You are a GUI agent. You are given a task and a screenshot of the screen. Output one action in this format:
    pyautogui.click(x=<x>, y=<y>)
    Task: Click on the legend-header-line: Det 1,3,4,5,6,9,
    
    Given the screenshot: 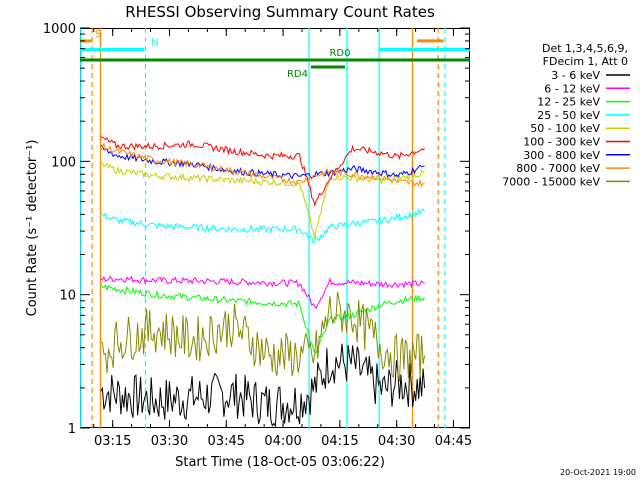 What is the action you would take?
    pyautogui.click(x=585, y=48)
    